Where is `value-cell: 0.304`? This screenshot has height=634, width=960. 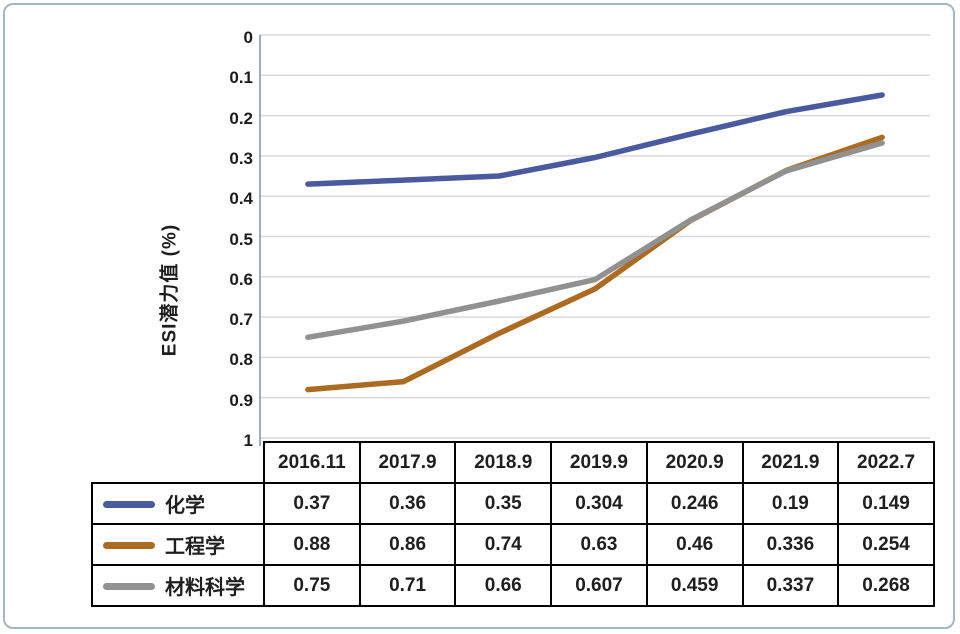 value-cell: 0.304 is located at coordinates (599, 503).